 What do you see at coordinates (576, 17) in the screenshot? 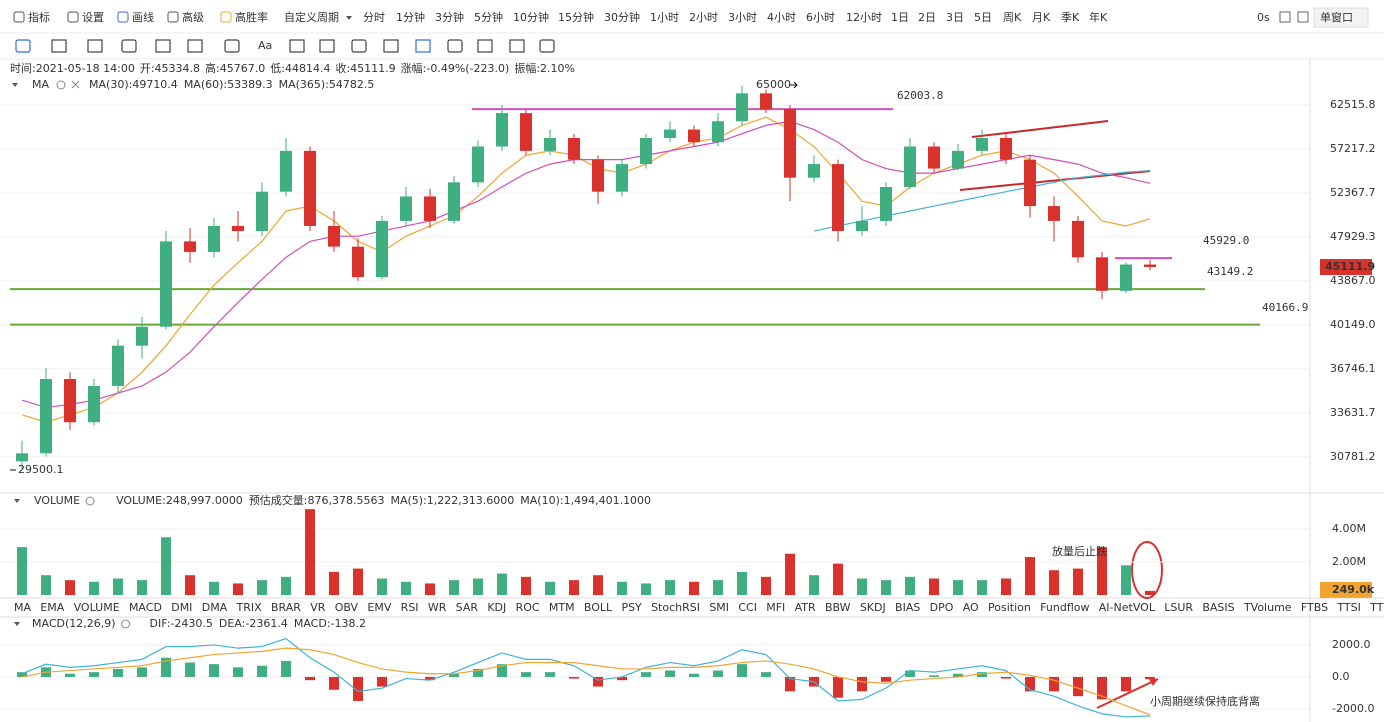
I see `toolbar-item: 15分钟` at bounding box center [576, 17].